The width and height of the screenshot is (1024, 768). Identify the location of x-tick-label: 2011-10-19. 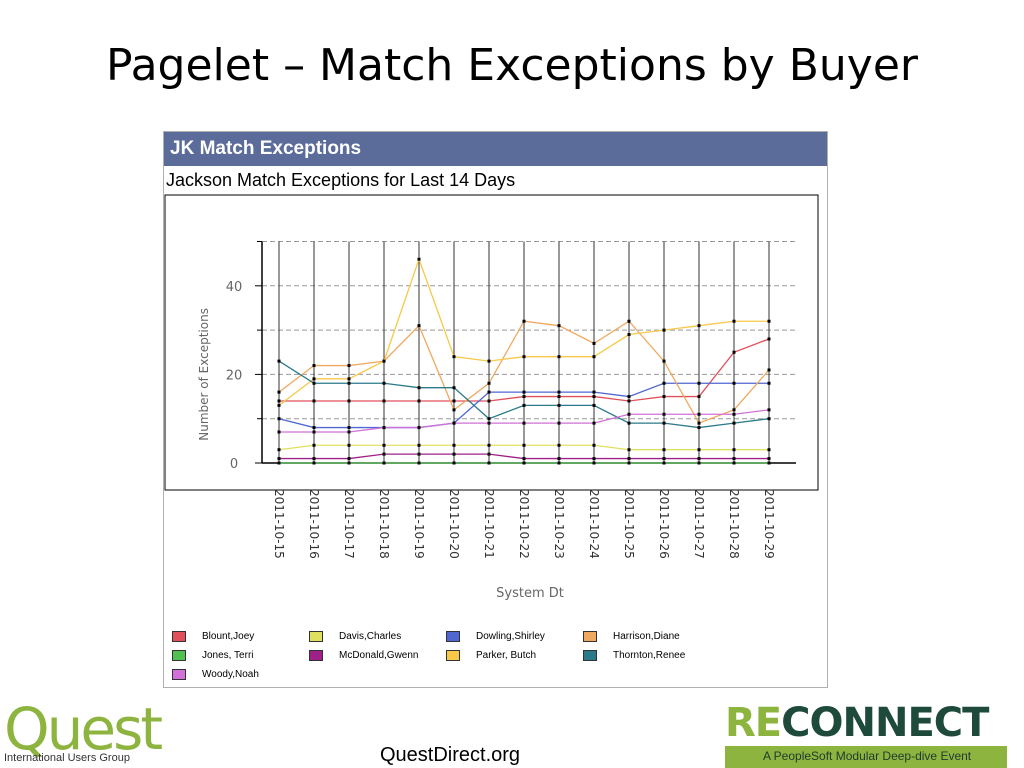
(419, 524).